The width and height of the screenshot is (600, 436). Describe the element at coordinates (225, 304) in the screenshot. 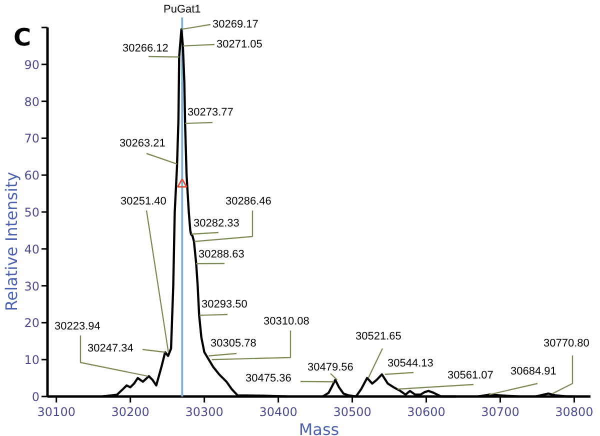

I see `annotation: 30293.50` at that location.